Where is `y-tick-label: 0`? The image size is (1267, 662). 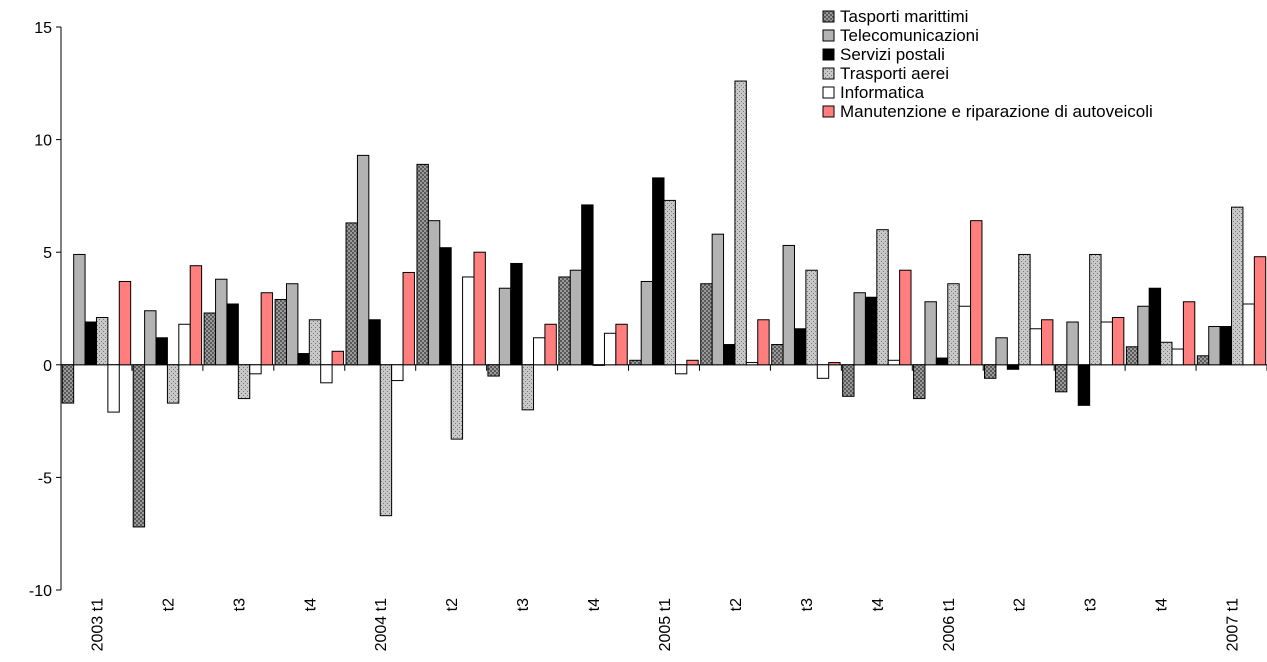 y-tick-label: 0 is located at coordinates (47, 366).